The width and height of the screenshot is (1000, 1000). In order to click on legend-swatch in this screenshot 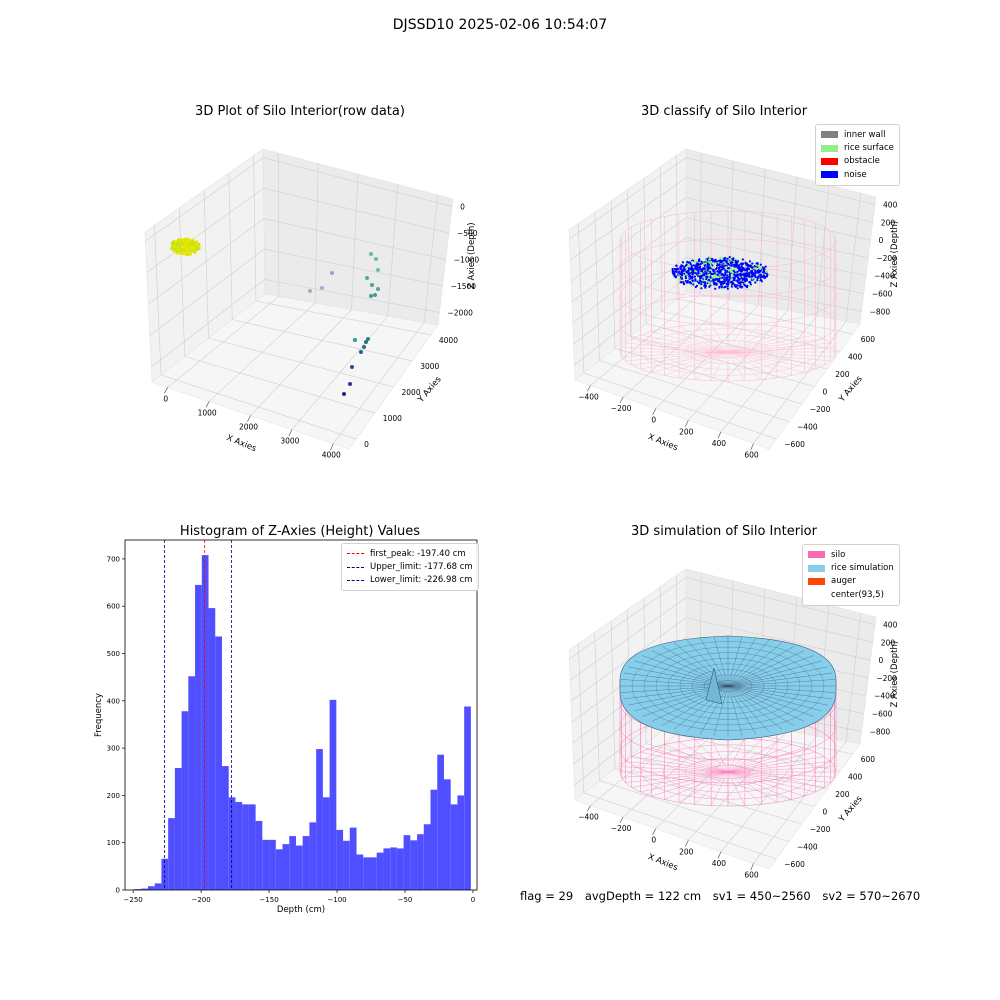, I will do `click(816, 594)`.